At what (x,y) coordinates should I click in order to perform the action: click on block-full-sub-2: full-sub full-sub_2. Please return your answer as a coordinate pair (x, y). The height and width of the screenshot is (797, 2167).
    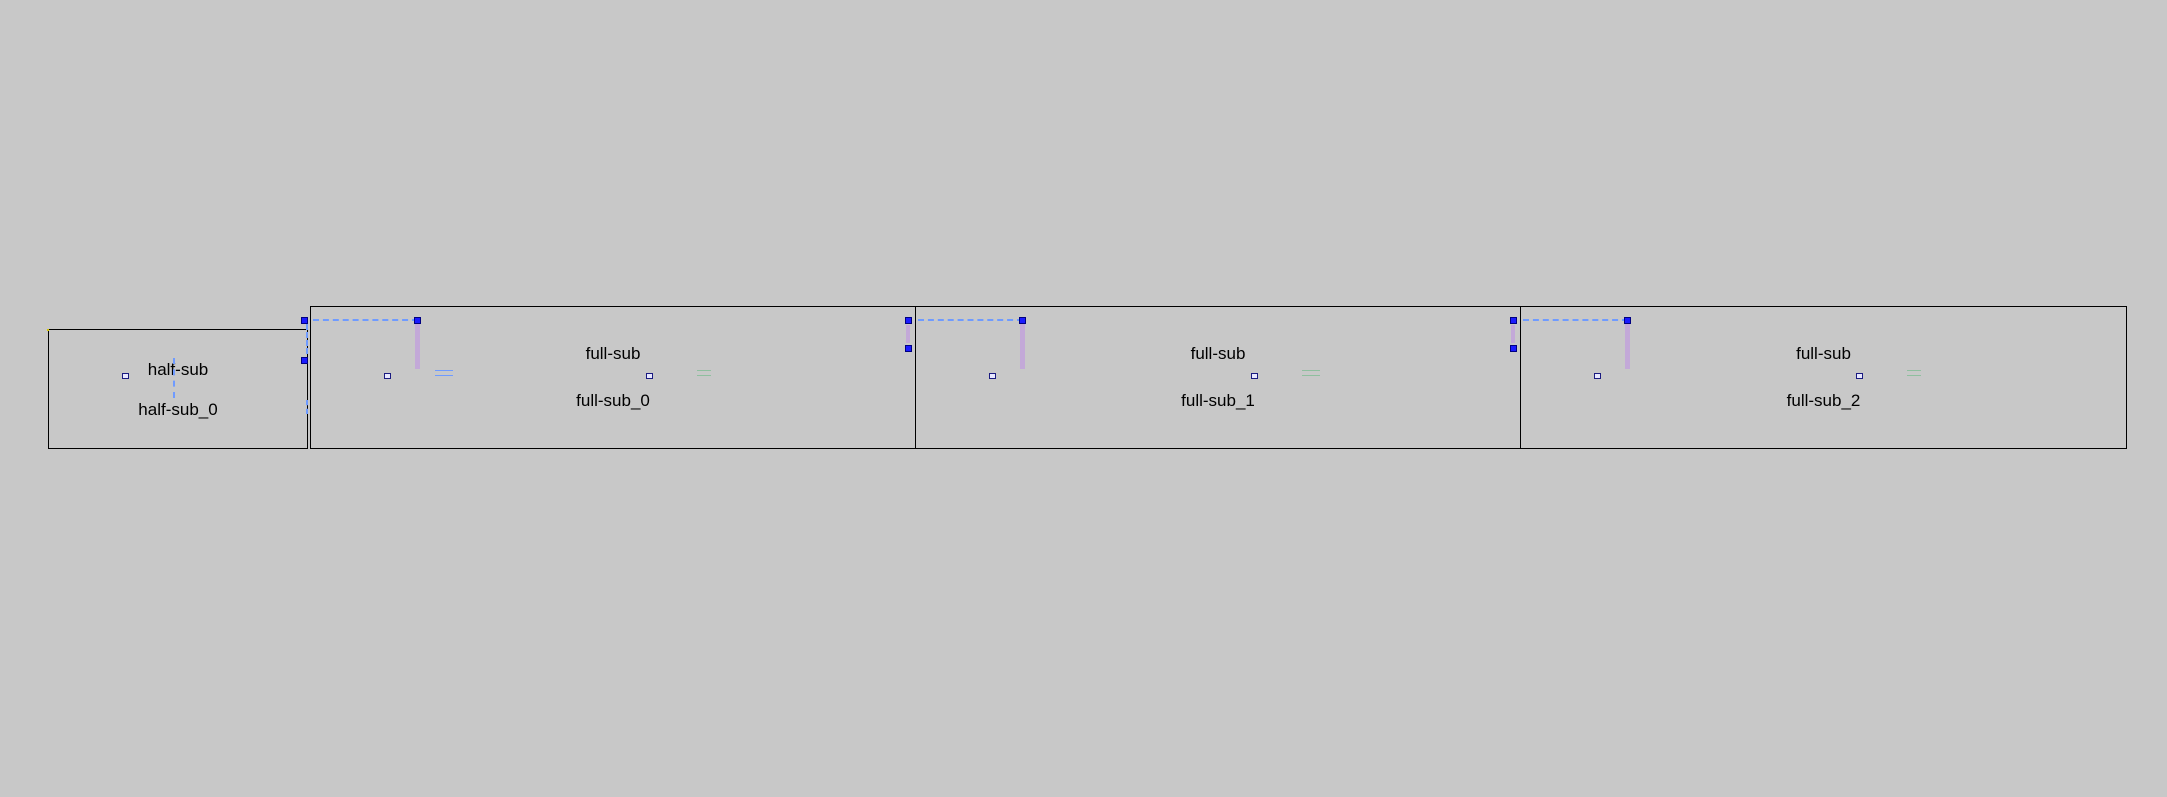
    Looking at the image, I should click on (1823, 377).